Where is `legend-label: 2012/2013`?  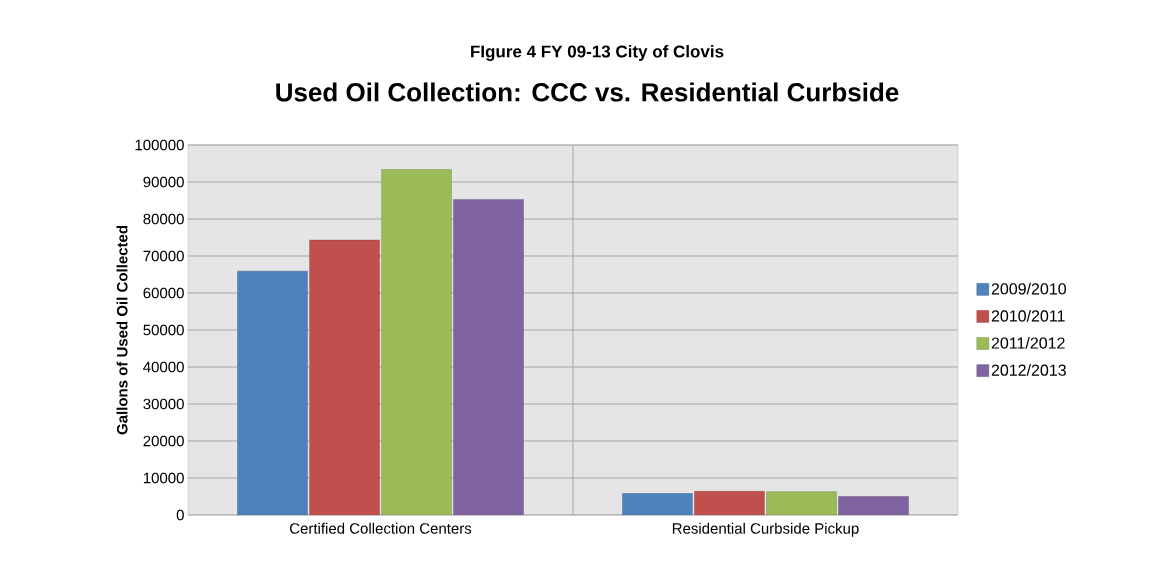 legend-label: 2012/2013 is located at coordinates (1028, 370).